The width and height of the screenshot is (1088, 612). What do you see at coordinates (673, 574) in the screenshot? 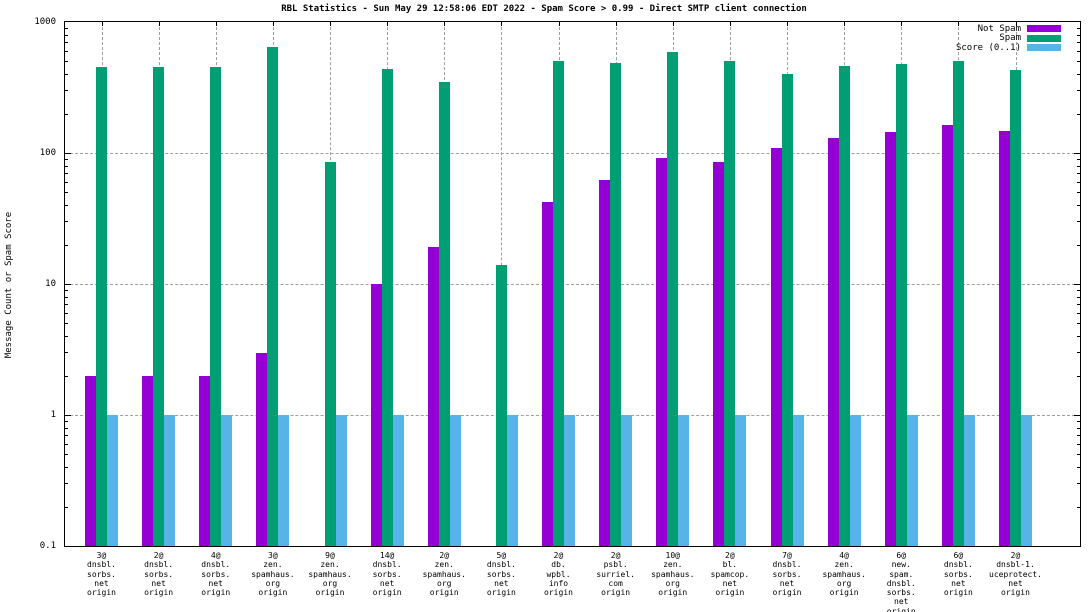
I see `x-category-label: 10@ zen. spamhaus. org origin` at bounding box center [673, 574].